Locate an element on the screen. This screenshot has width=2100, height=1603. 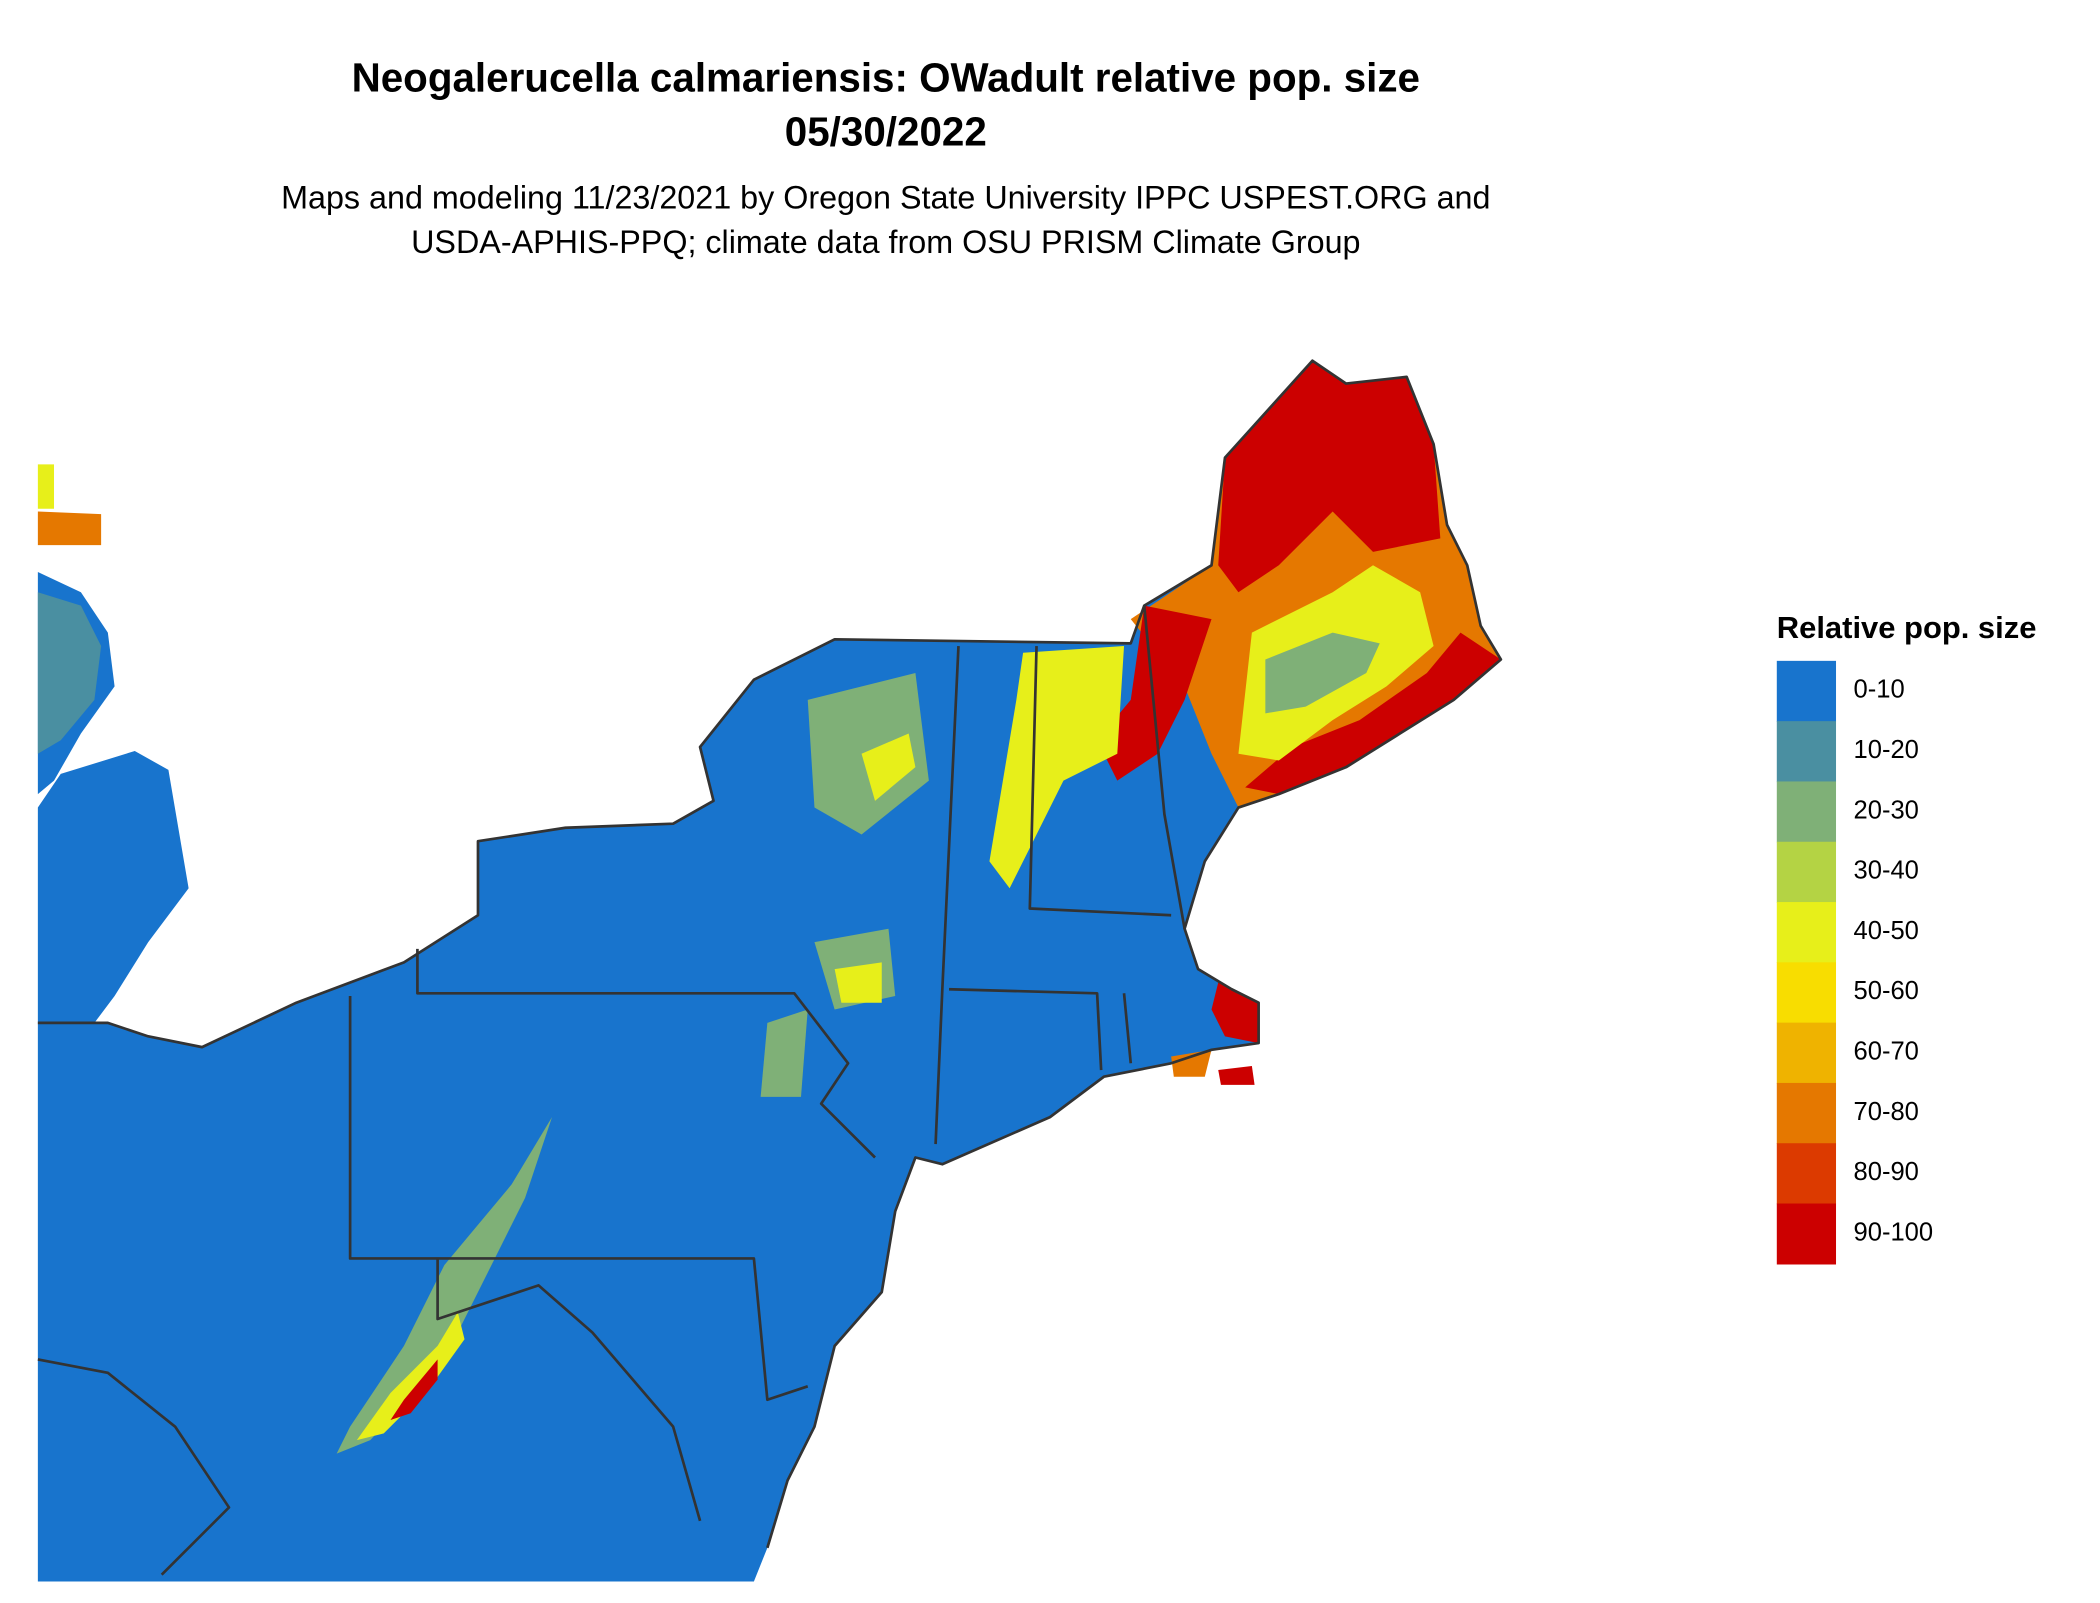
legend-label: 90-100 is located at coordinates (1894, 1232).